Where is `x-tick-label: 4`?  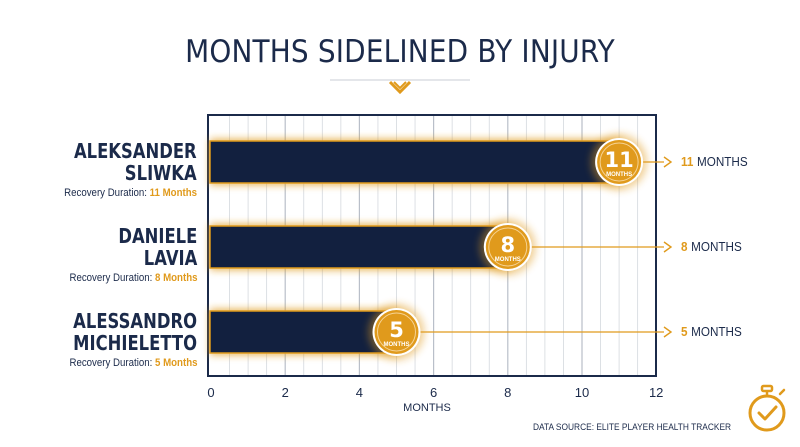
x-tick-label: 4 is located at coordinates (359, 392).